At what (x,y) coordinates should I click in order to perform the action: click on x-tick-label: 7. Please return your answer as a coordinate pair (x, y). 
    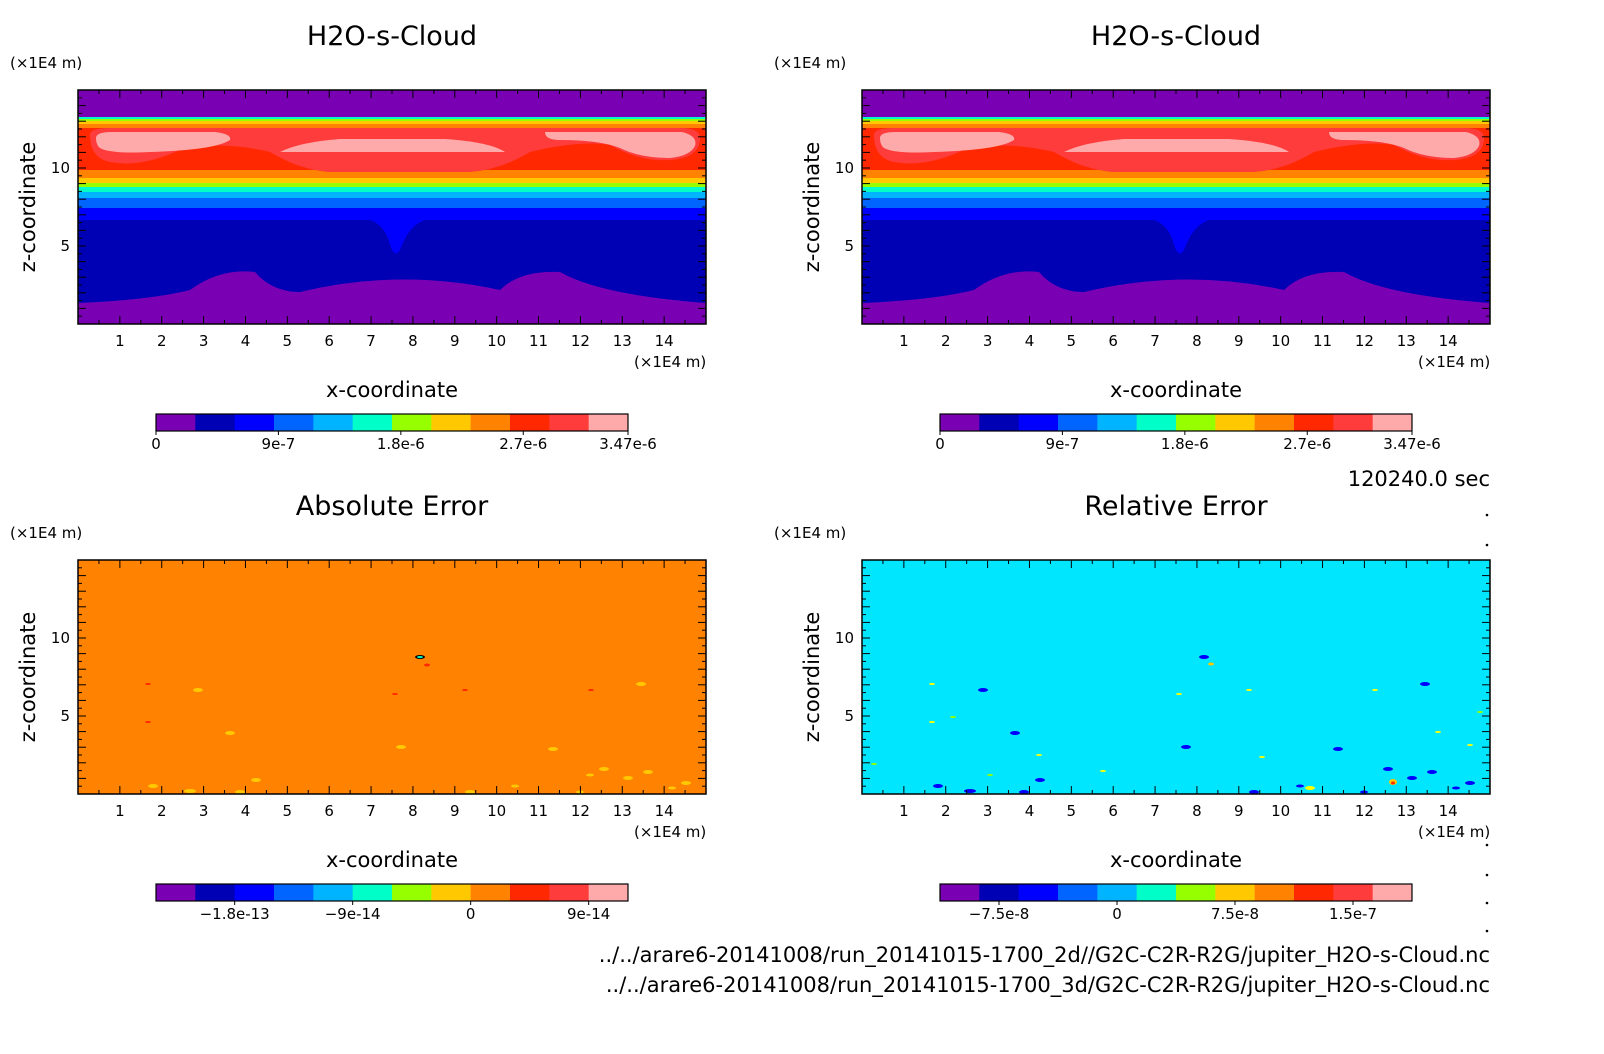
    Looking at the image, I should click on (371, 341).